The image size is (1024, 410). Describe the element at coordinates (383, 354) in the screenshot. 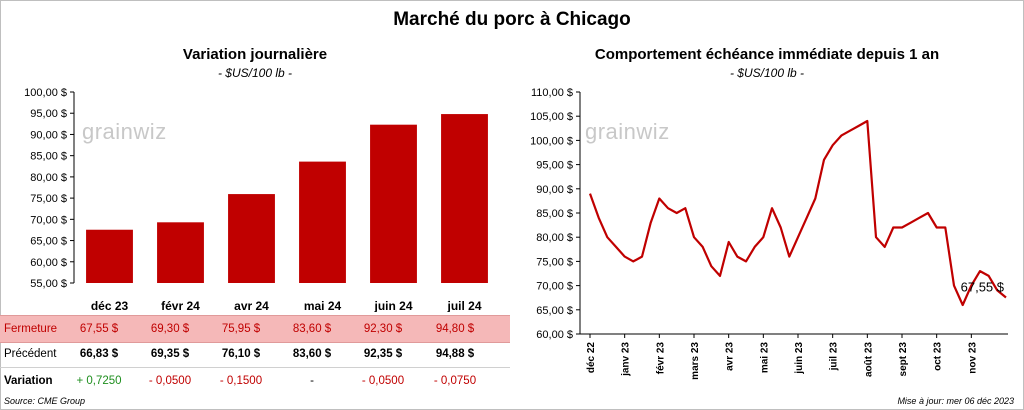

I see `table-cell: 92,35 $` at that location.